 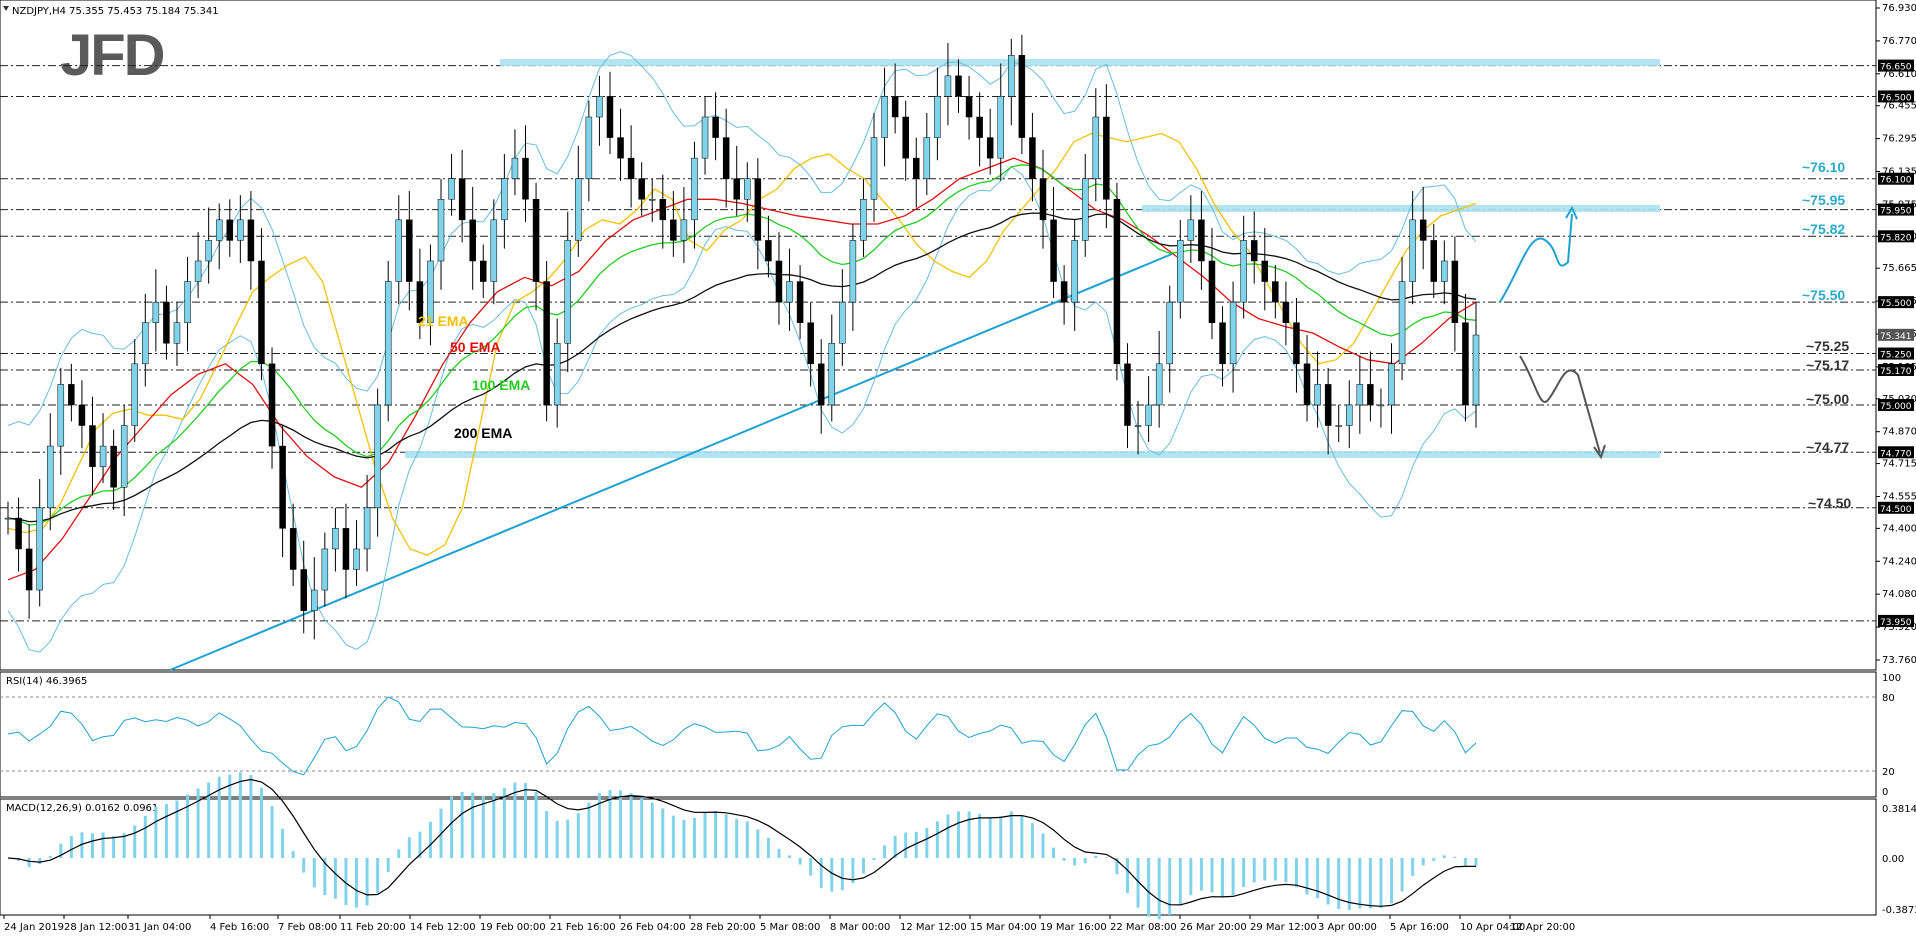 I want to click on bearish-arrow-head-icon, so click(x=1599, y=452).